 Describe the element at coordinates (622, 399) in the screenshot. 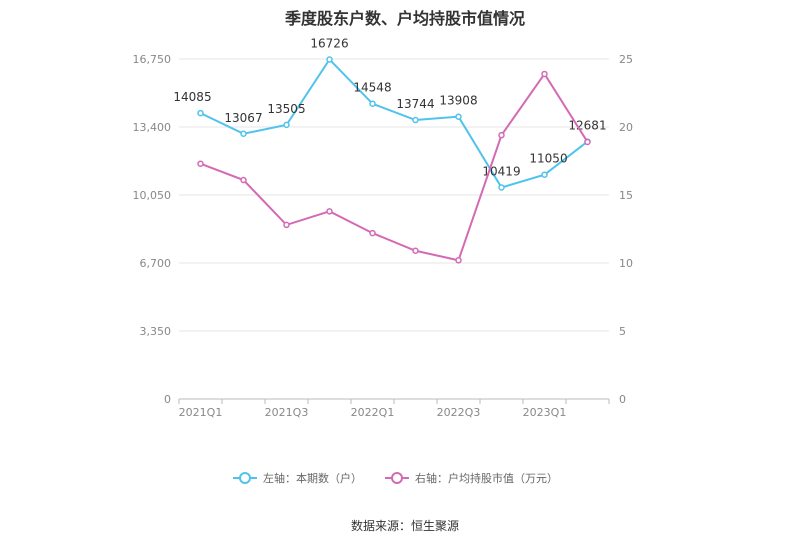

I see `right-axis-tick-label: 0` at that location.